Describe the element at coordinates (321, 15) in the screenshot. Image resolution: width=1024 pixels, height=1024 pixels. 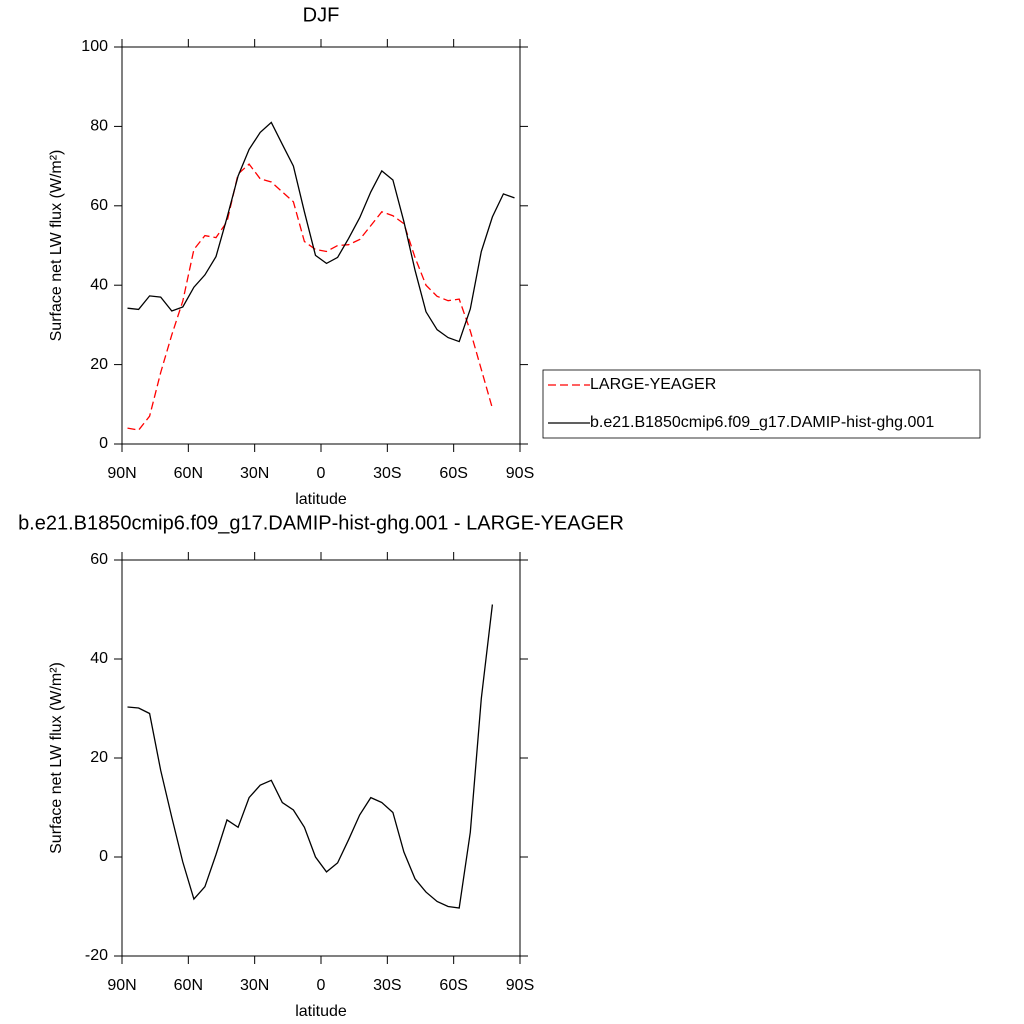
I see `chart-title: DJF` at that location.